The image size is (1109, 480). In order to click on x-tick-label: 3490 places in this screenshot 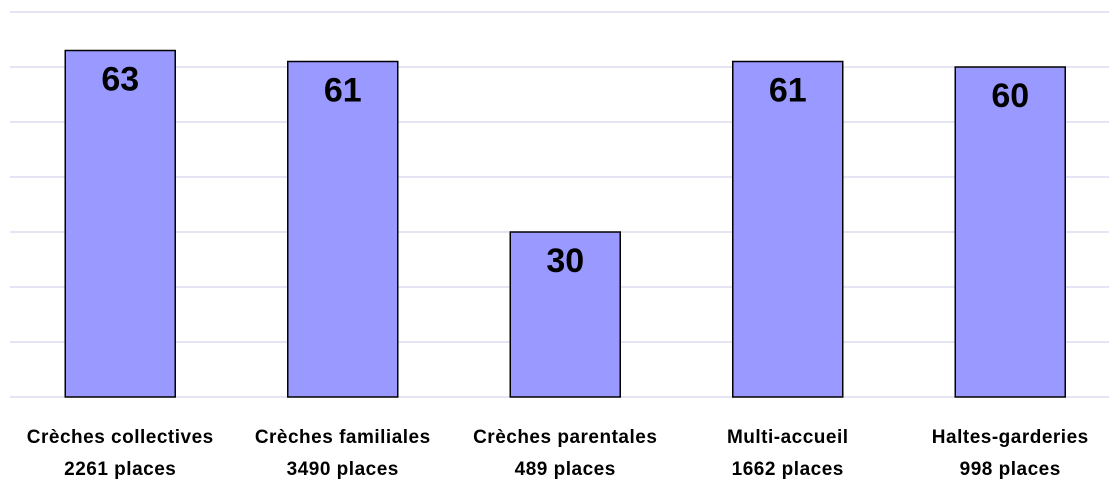, I will do `click(343, 469)`.